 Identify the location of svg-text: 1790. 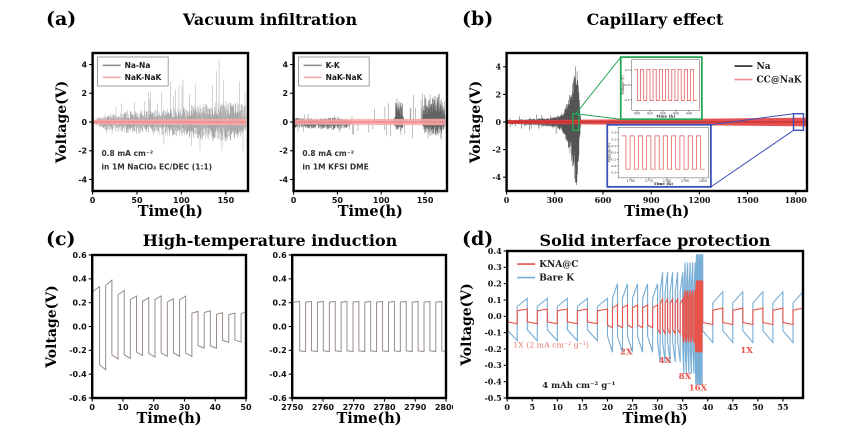
(685, 181).